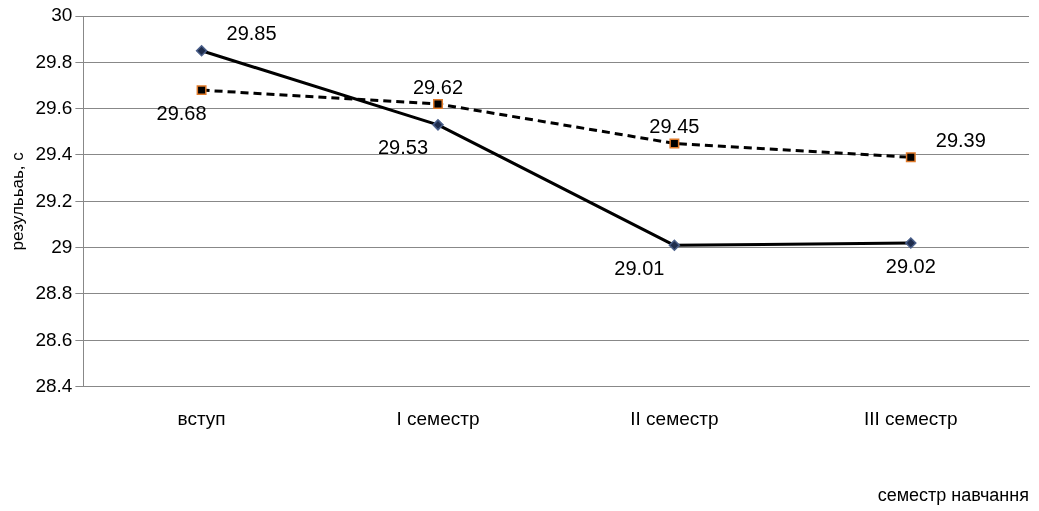  I want to click on y-tick-label: 28.8, so click(54, 293).